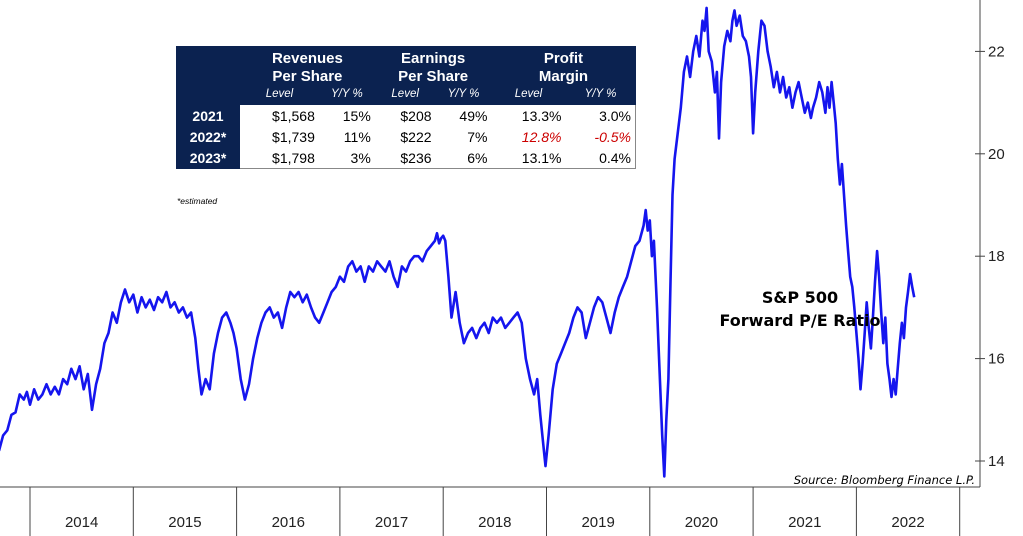 The height and width of the screenshot is (536, 1023). Describe the element at coordinates (279, 136) in the screenshot. I see `rev-level: $1,739` at that location.